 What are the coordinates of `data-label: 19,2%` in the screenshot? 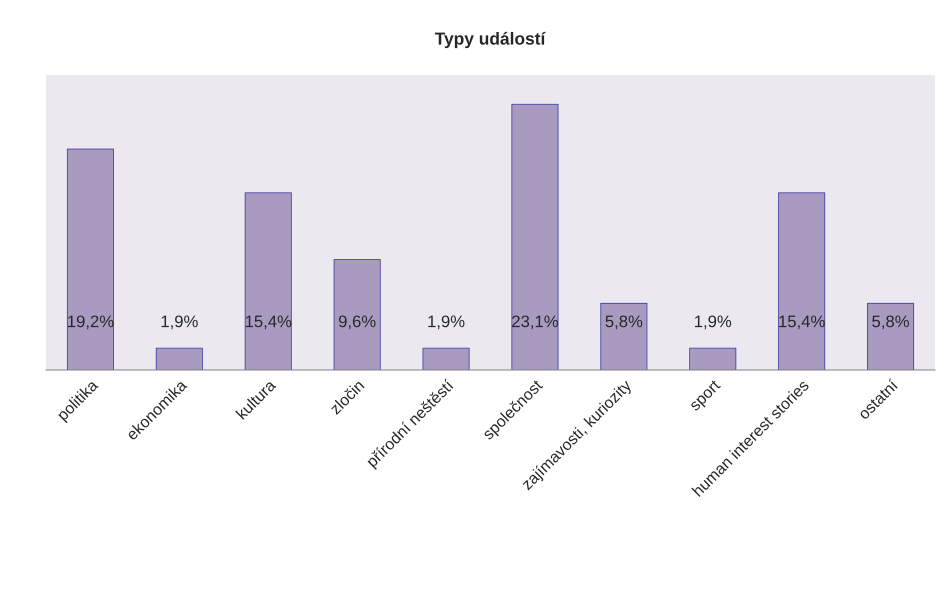 It's located at (91, 322).